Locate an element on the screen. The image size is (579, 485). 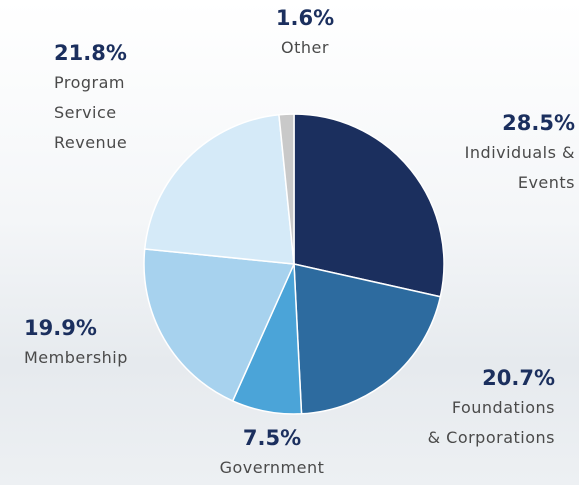
category-label: Foundations & Corporations is located at coordinates (491, 422).